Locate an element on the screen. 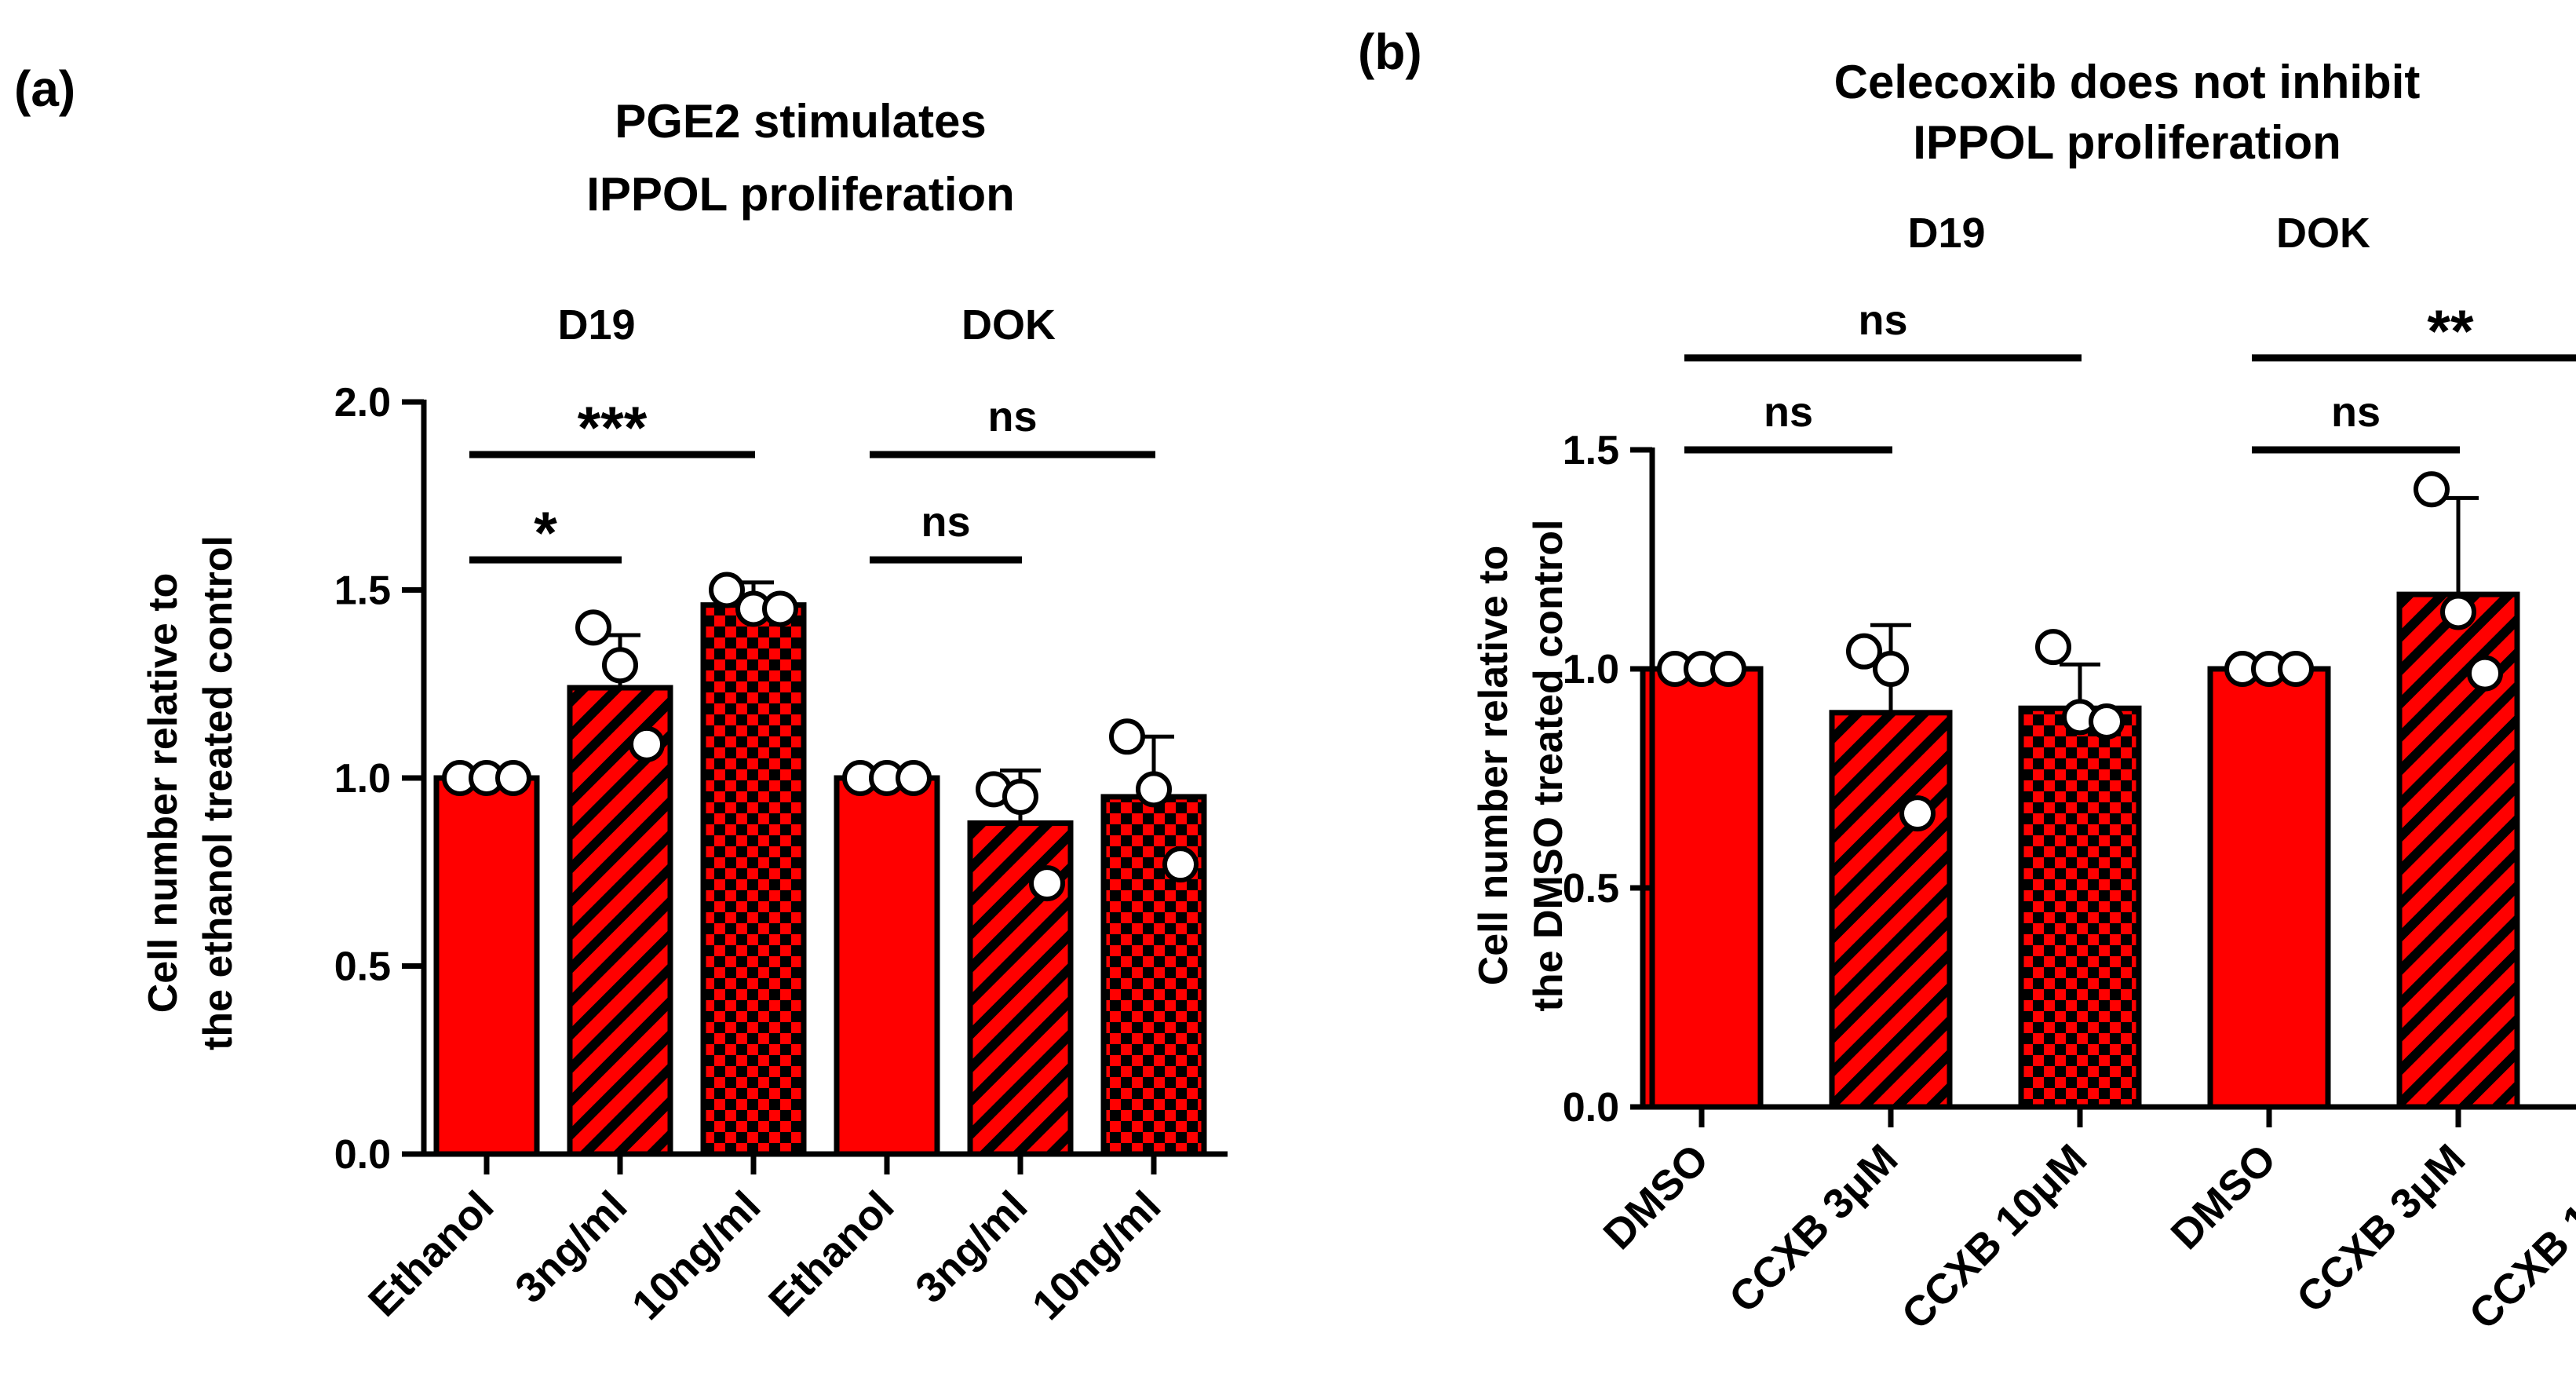 This screenshot has width=2576, height=1399. y-axis-label-line2-a: the ethanol treated control is located at coordinates (218, 793).